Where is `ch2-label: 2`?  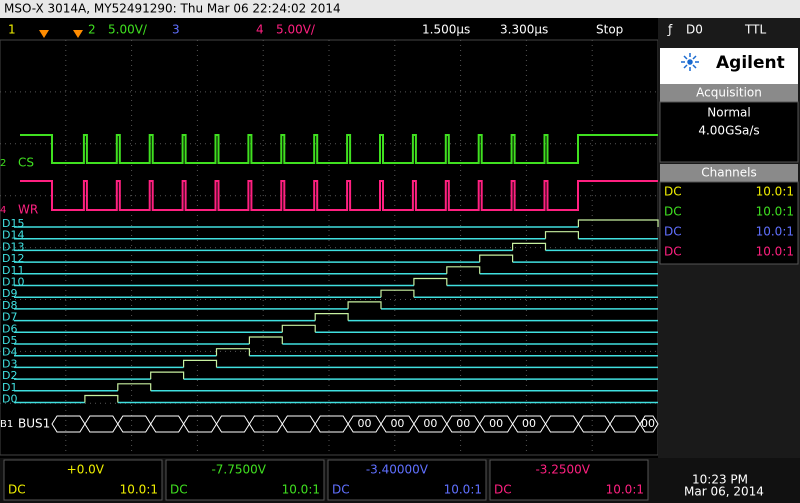 ch2-label: 2 is located at coordinates (92, 30).